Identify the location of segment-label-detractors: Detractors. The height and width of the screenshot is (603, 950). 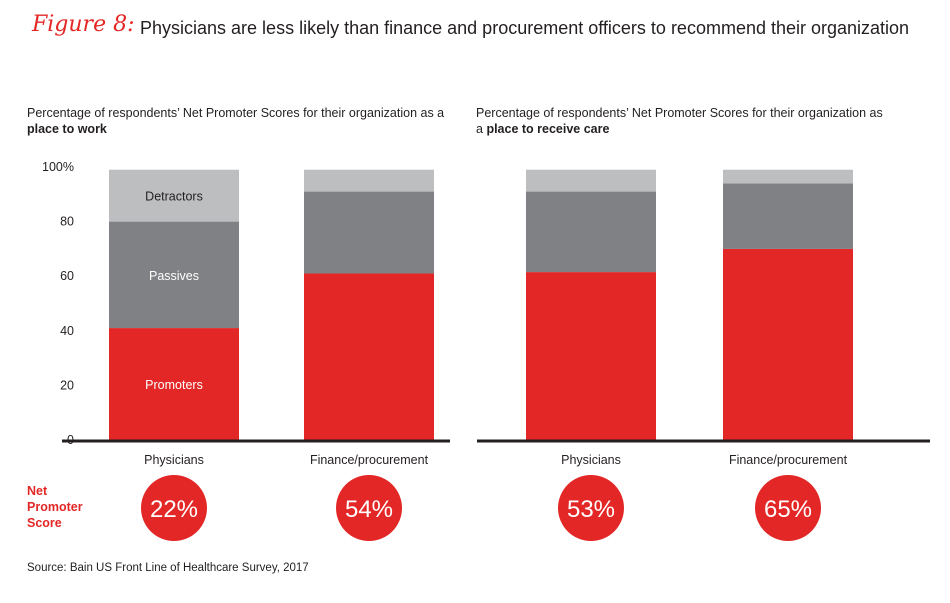
(174, 197).